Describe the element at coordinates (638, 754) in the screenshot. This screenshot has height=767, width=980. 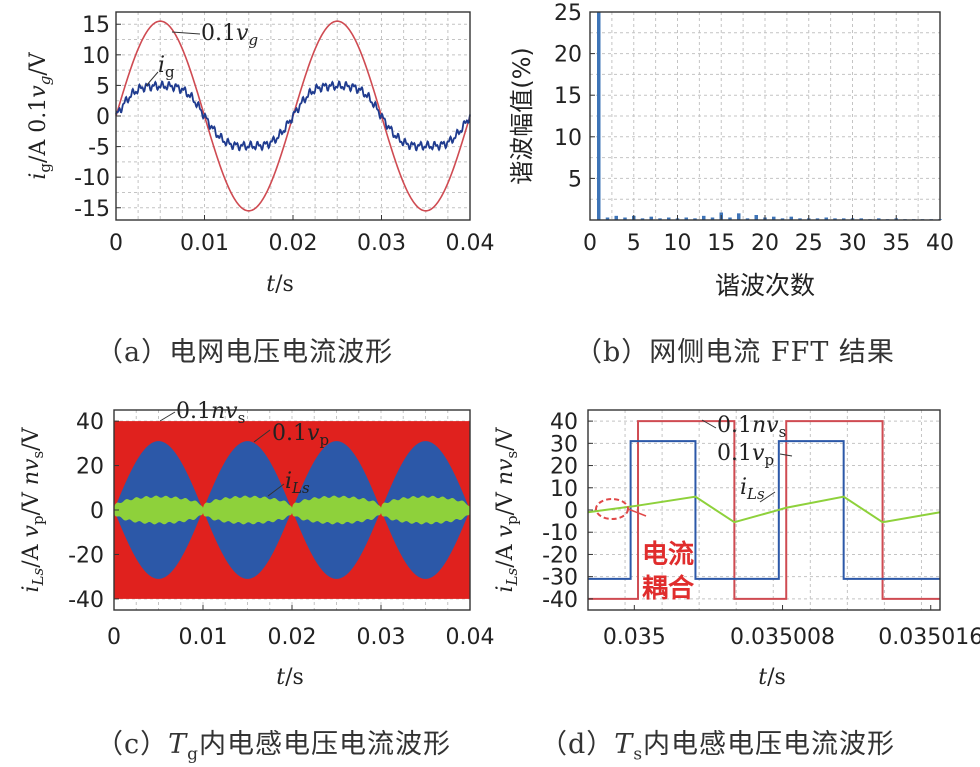
I see `caption-d-sub: s` at that location.